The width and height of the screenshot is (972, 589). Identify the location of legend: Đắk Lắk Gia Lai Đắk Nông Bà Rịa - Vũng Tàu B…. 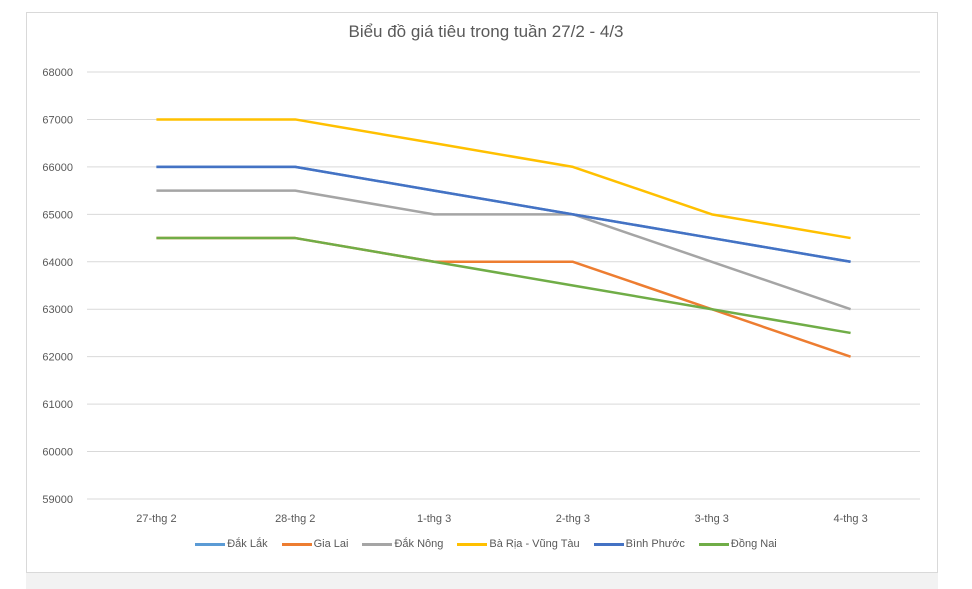
(486, 544).